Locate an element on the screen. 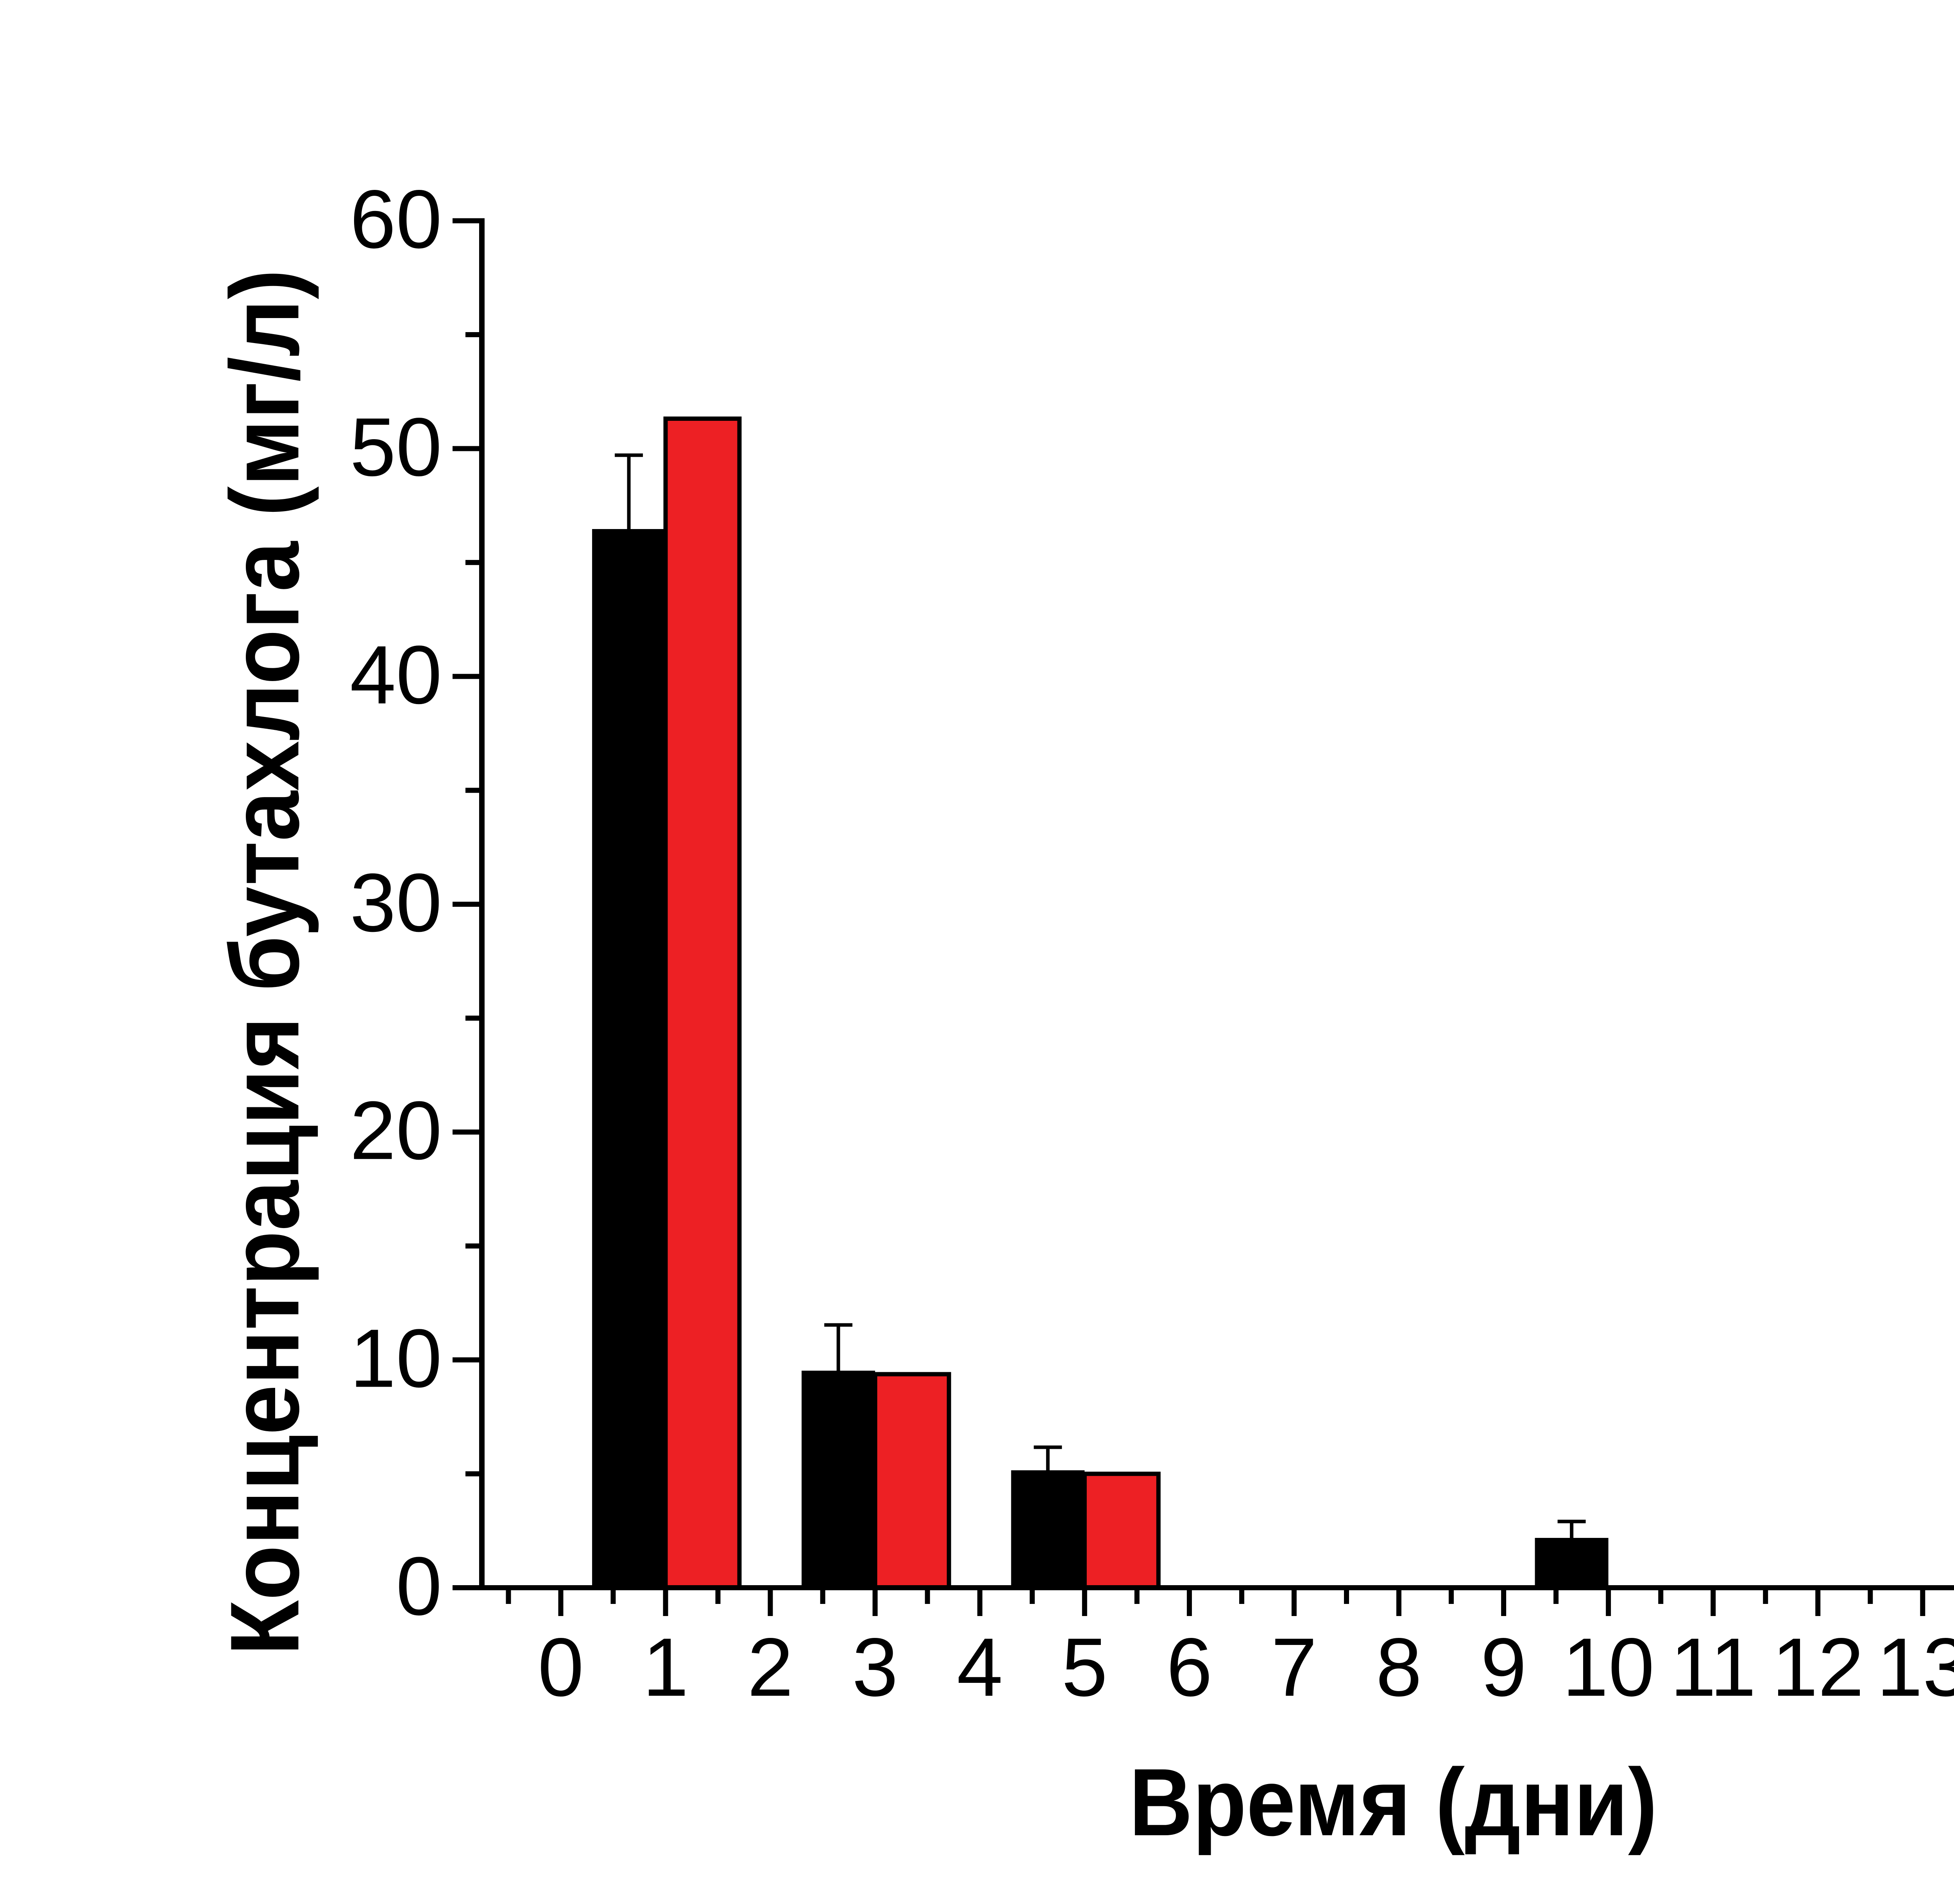 The image size is (1954, 1904). svg-text: 1 is located at coordinates (665, 1667).